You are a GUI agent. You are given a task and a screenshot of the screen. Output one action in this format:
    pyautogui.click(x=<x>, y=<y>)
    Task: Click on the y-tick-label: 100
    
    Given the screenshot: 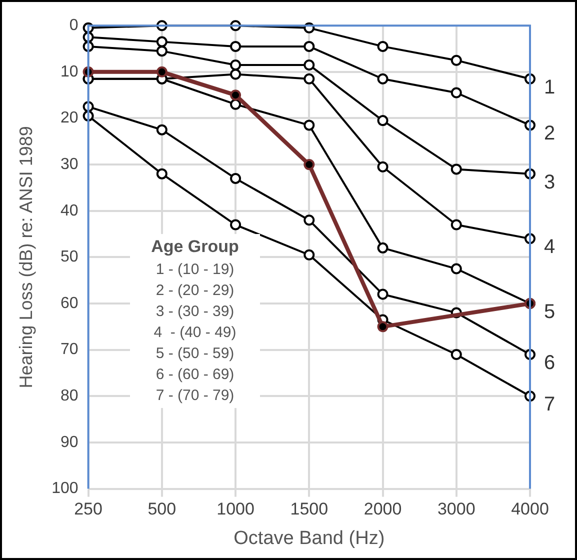 What is the action you would take?
    pyautogui.click(x=65, y=489)
    